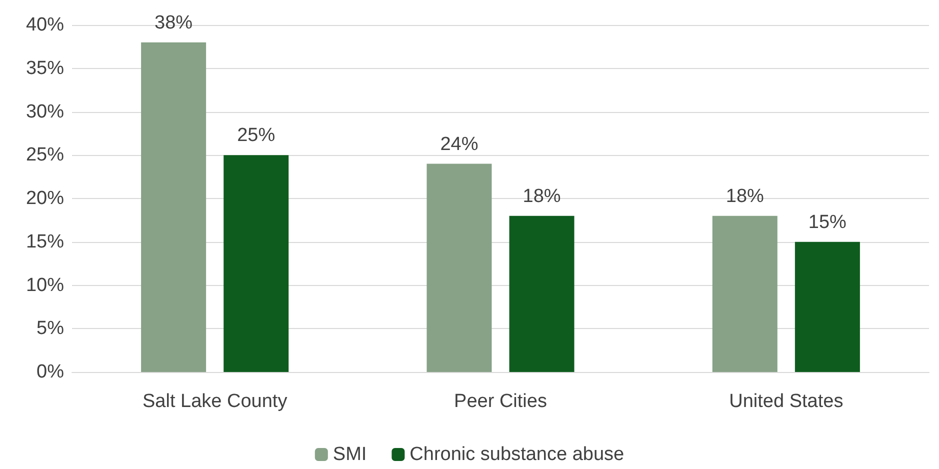 The width and height of the screenshot is (939, 469). I want to click on data-label: 15%, so click(827, 222).